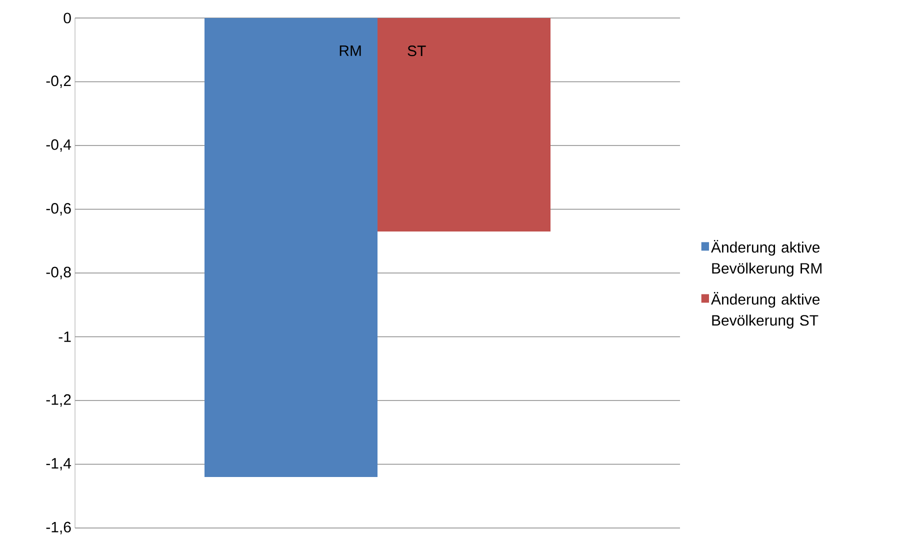 This screenshot has width=899, height=541. I want to click on y-tick-label: 0, so click(67, 18).